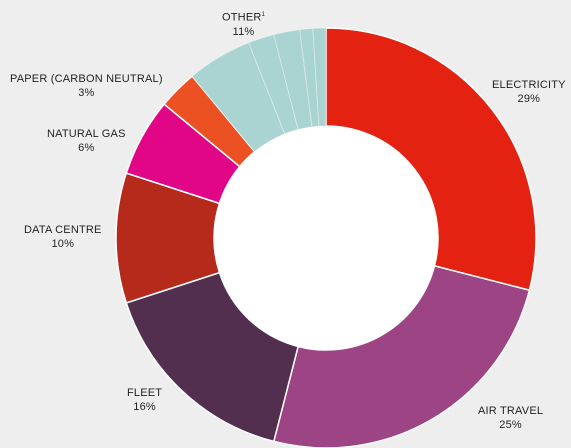 Image resolution: width=571 pixels, height=448 pixels. What do you see at coordinates (86, 79) in the screenshot?
I see `label-paper-name: PAPER (CARBON NEUTRAL)` at bounding box center [86, 79].